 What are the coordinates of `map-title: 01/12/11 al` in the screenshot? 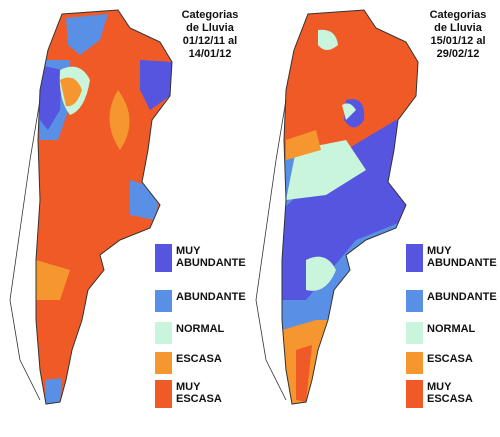 It's located at (210, 41).